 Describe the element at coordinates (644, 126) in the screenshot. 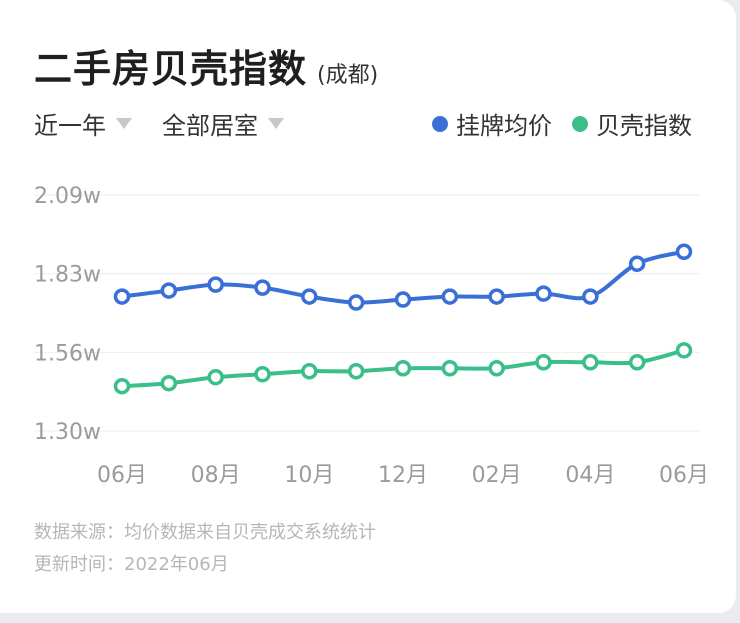

I see `legend-label: 贝壳指数` at that location.